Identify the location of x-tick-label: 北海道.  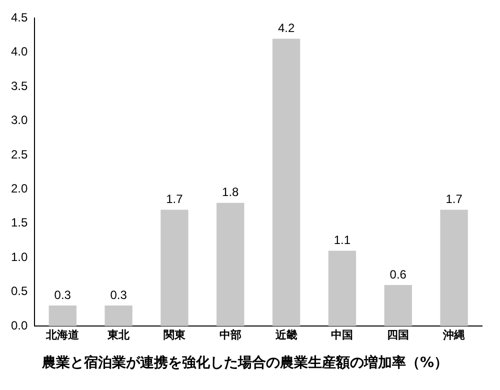
(62, 335).